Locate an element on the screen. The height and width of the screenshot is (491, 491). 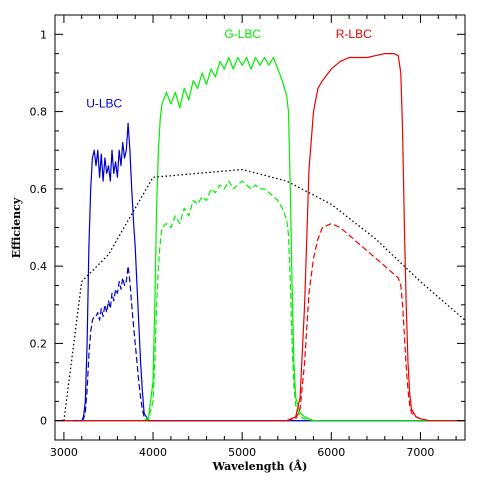
y-tick-label-0: 0 is located at coordinates (43, 421).